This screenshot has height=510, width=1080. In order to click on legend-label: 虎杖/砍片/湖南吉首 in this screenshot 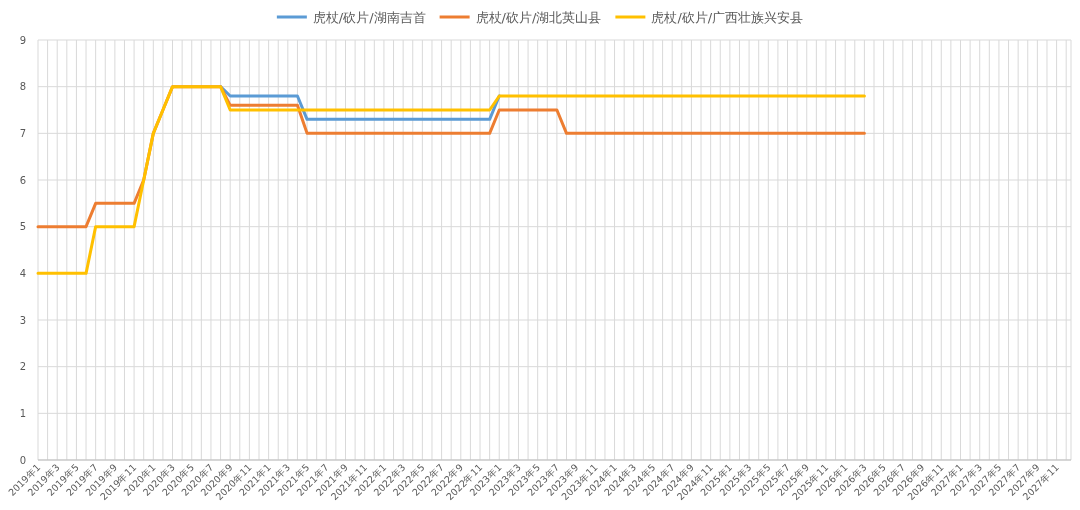, I will do `click(369, 17)`.